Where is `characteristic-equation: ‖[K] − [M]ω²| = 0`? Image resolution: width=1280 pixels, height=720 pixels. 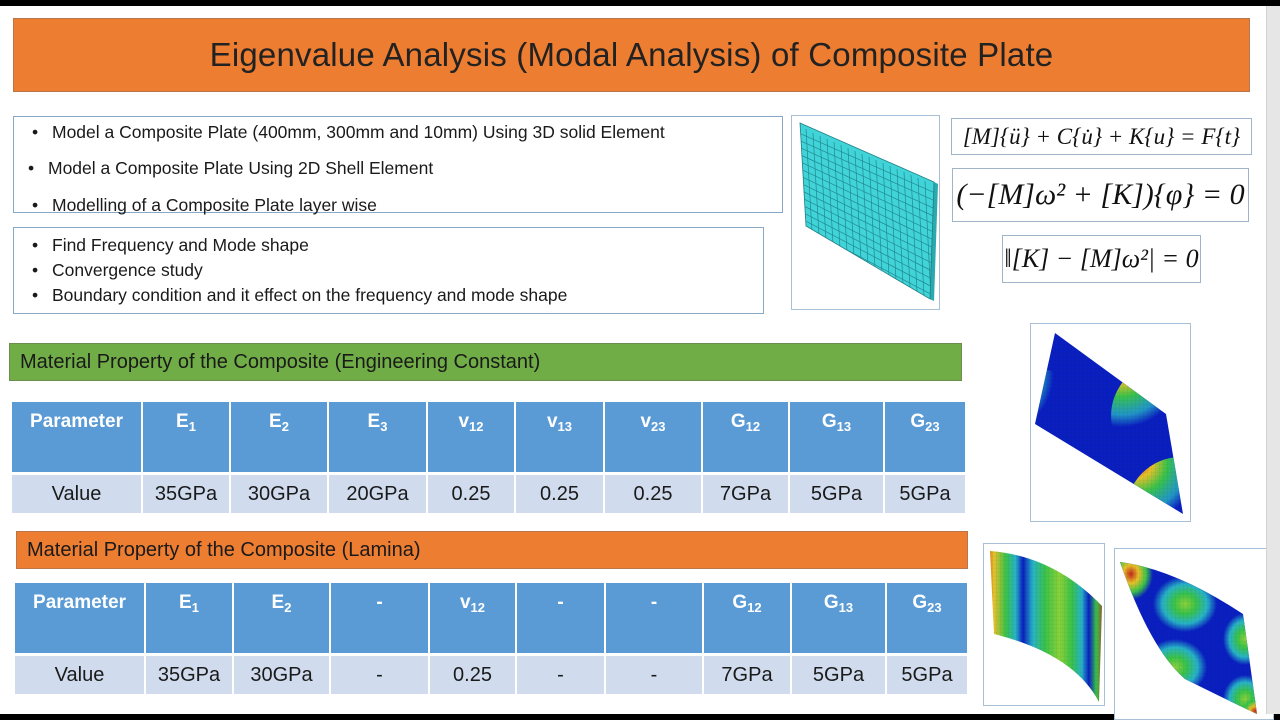
characteristic-equation: ‖[K] − [M]ω²| = 0 is located at coordinates (1101, 259).